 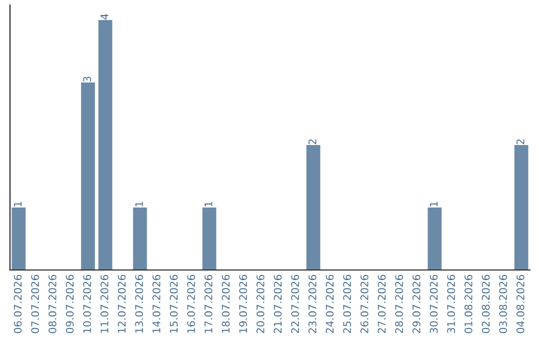 What do you see at coordinates (503, 304) in the screenshot?
I see `x-tick-label: 03.08.2026` at bounding box center [503, 304].